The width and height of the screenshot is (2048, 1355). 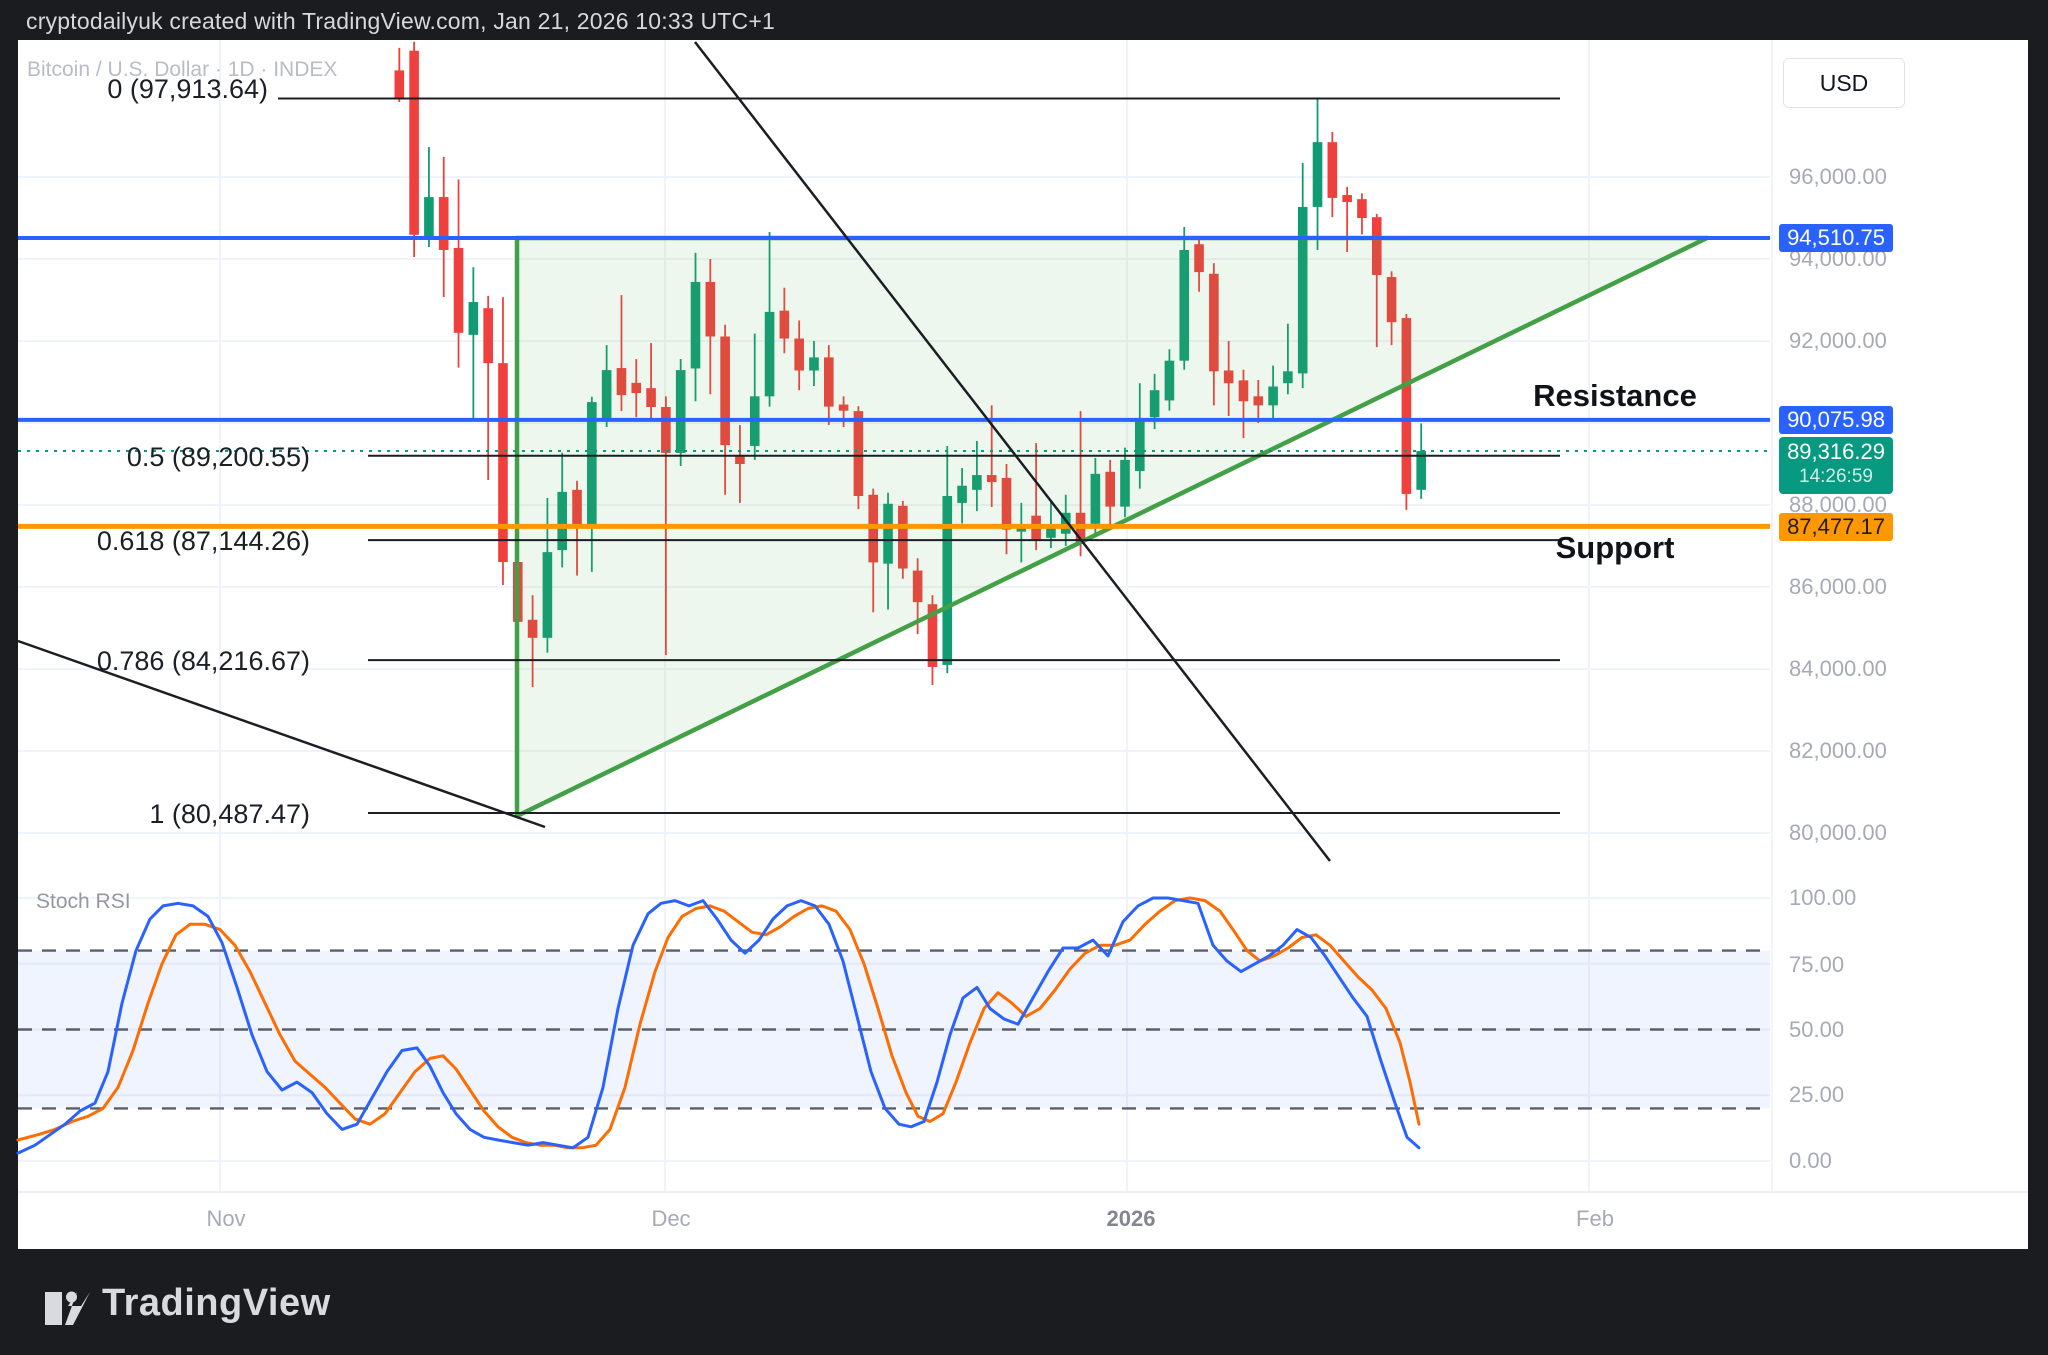 I want to click on price-tick-88000: 88,000.00, so click(x=1838, y=504).